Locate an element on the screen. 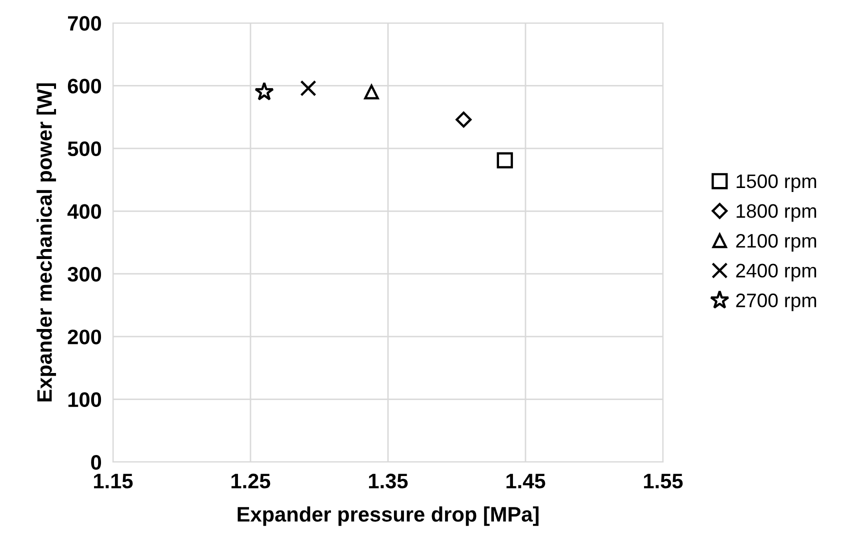 The height and width of the screenshot is (552, 848). y-tick-label: 700 is located at coordinates (85, 23).